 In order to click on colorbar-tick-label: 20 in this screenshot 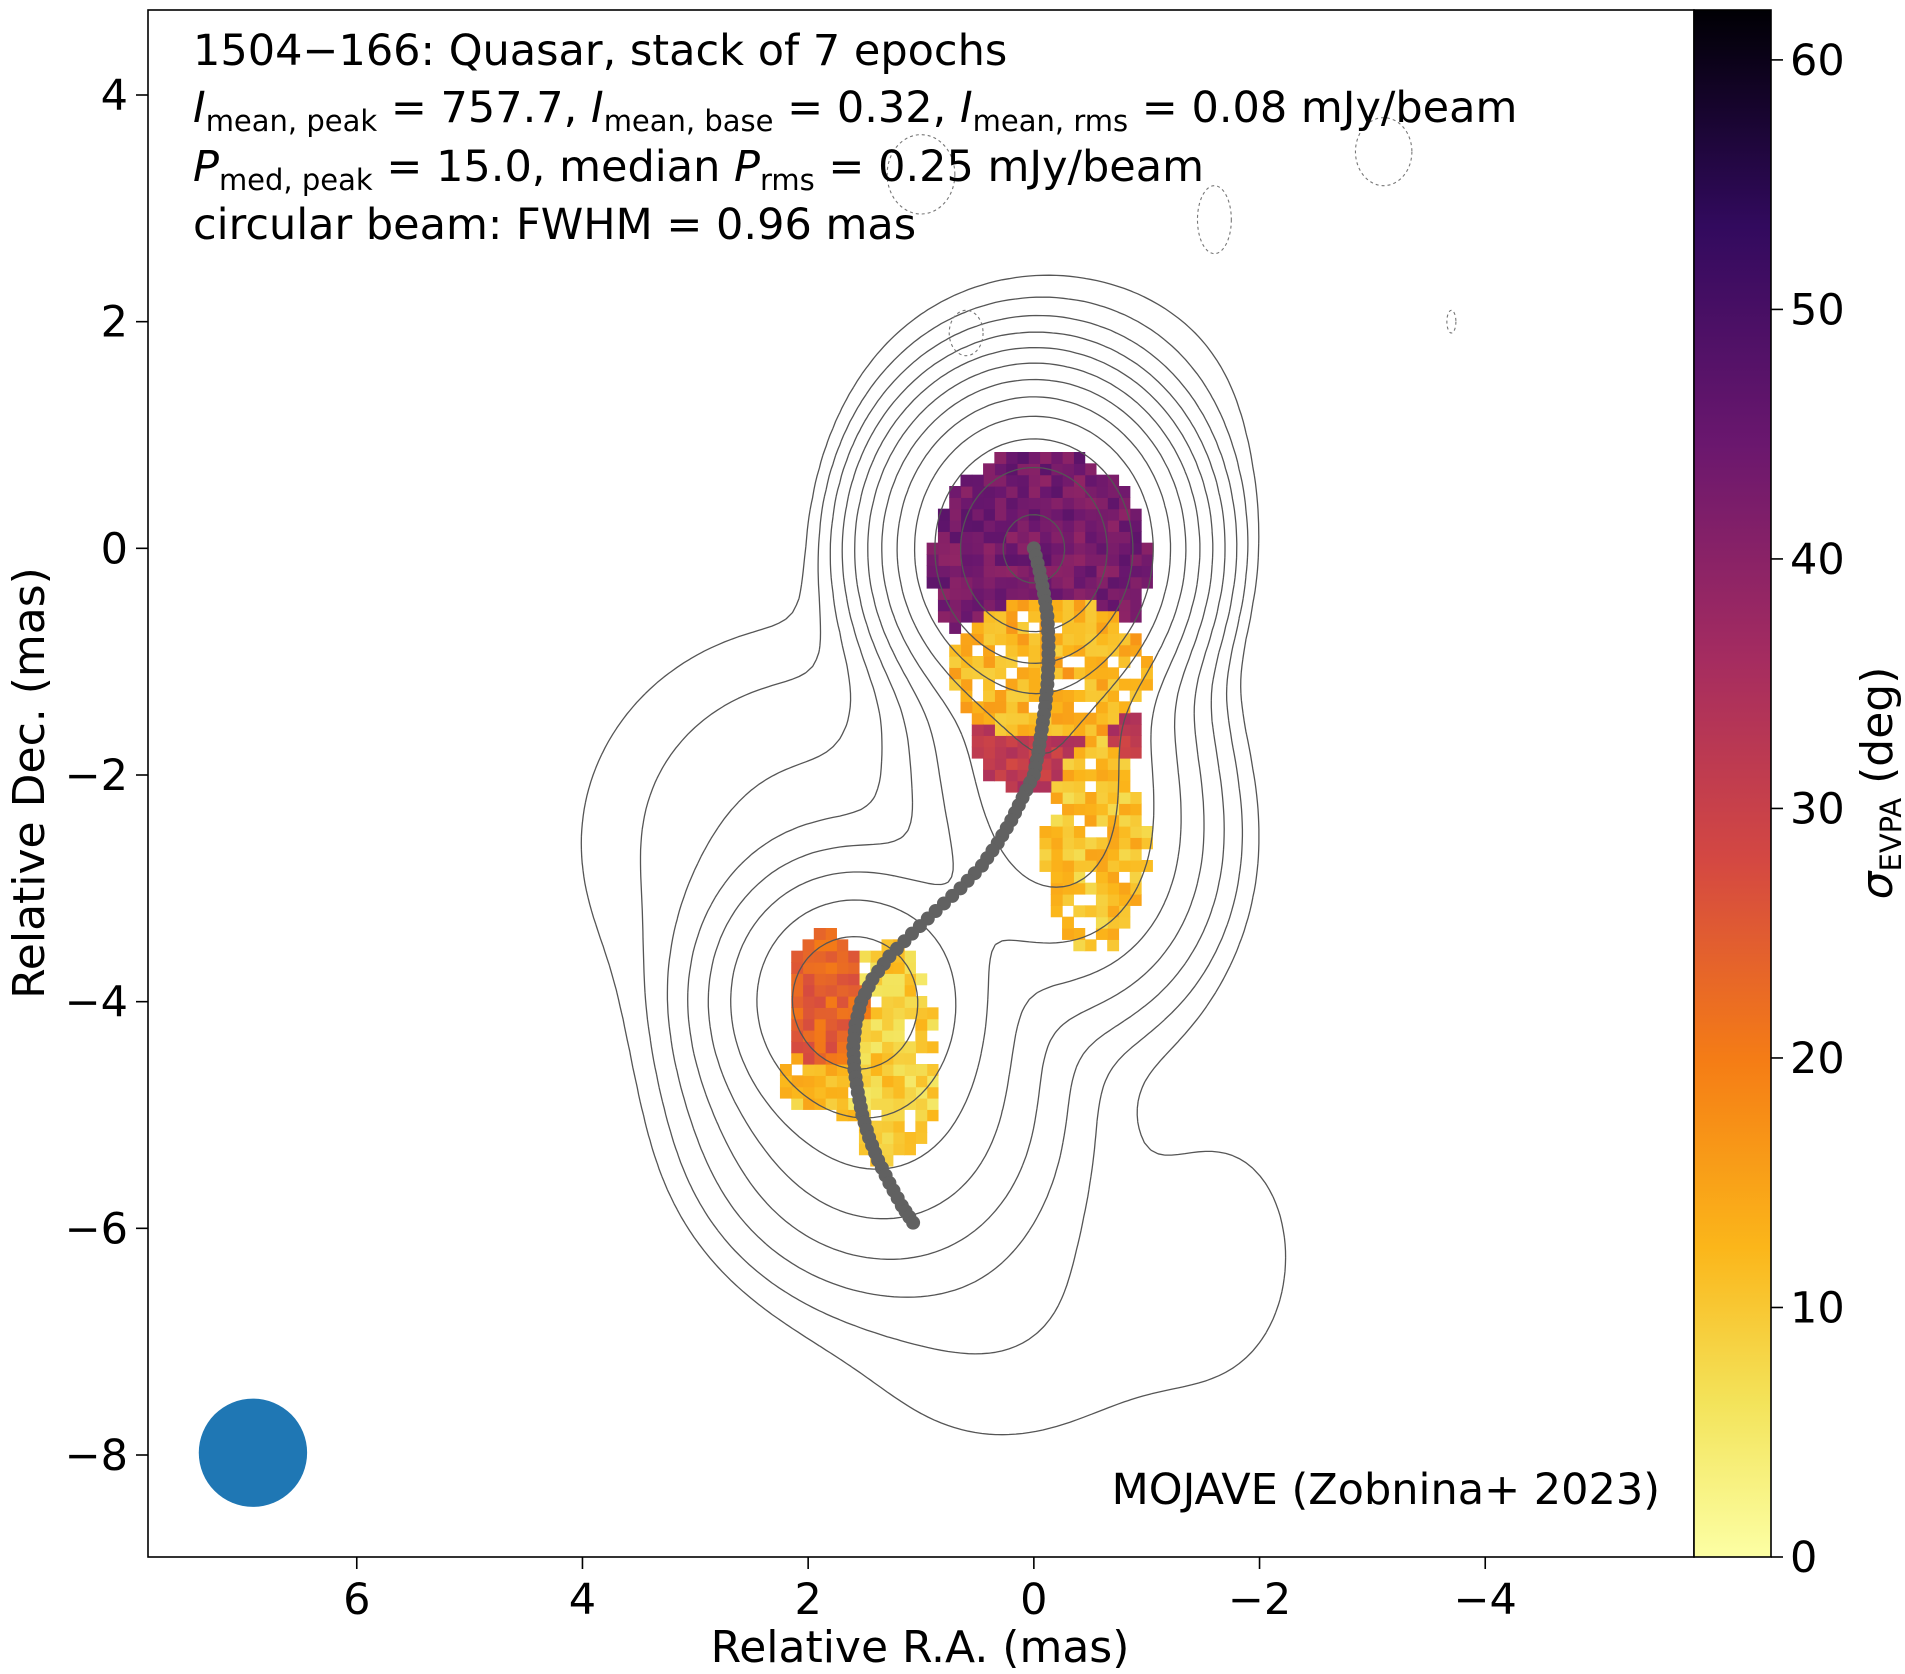, I will do `click(1817, 1059)`.